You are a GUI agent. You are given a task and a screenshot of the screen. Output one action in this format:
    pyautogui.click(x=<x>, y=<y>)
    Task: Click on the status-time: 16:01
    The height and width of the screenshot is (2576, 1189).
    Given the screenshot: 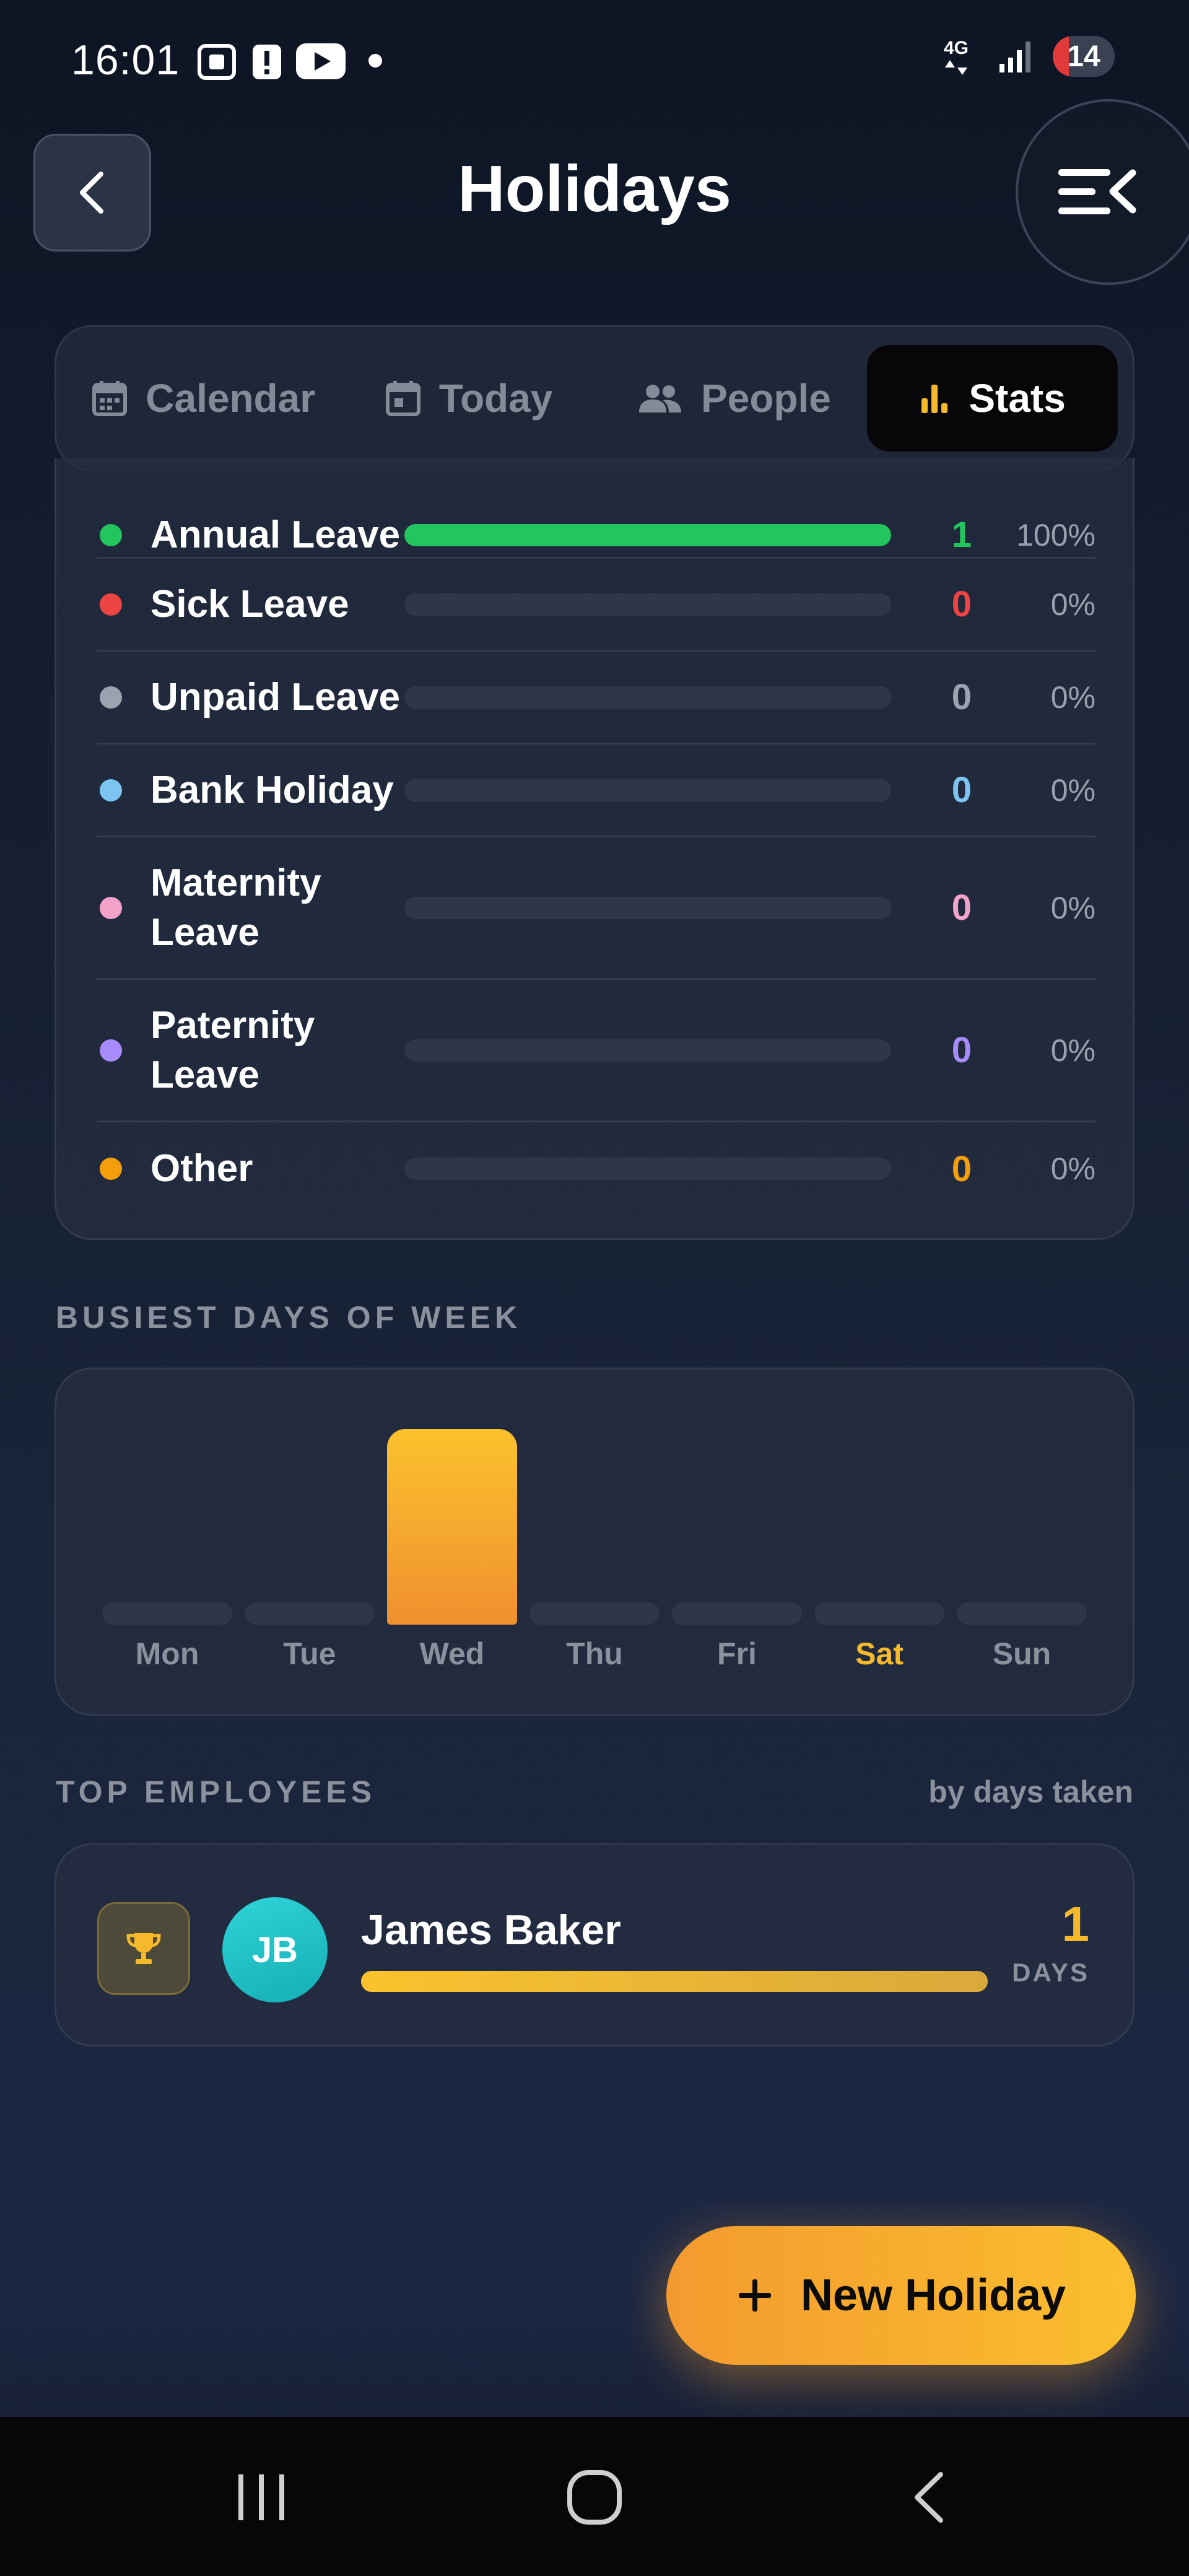 What is the action you would take?
    pyautogui.click(x=126, y=60)
    